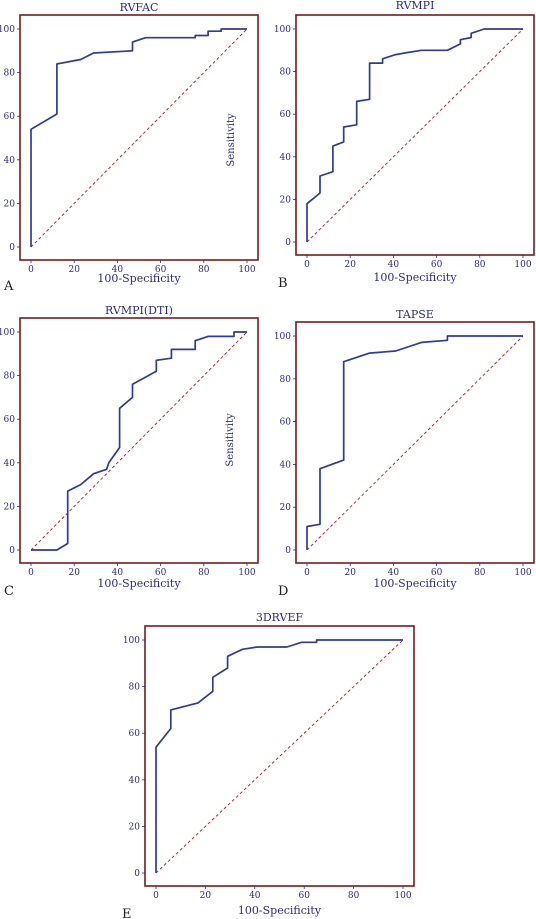  I want to click on panel-label: D, so click(283, 591).